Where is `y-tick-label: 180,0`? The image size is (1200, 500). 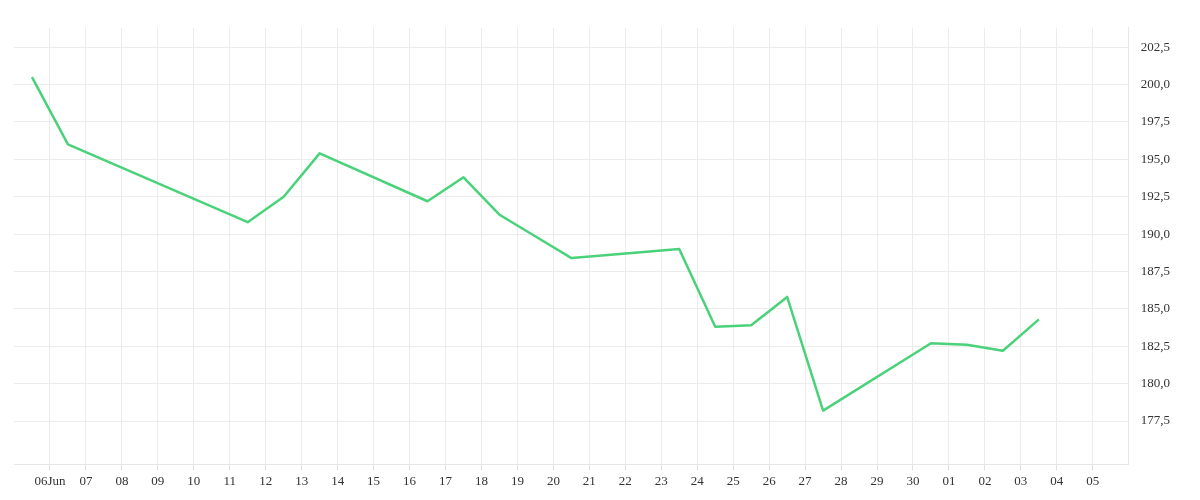
y-tick-label: 180,0 is located at coordinates (1155, 383).